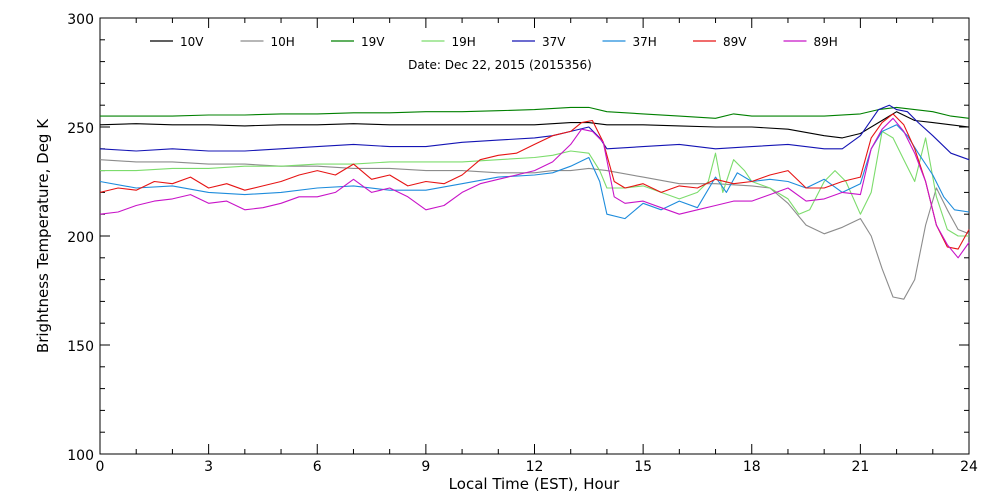  Describe the element at coordinates (425, 467) in the screenshot. I see `x-tick-label: 9` at that location.